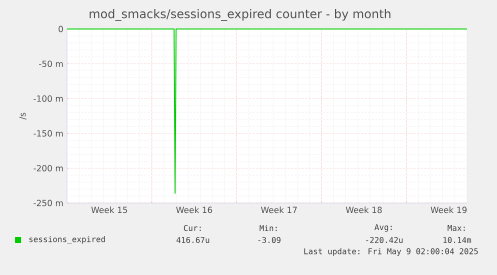  What do you see at coordinates (364, 210) in the screenshot?
I see `x-tick-label: Week 18` at bounding box center [364, 210].